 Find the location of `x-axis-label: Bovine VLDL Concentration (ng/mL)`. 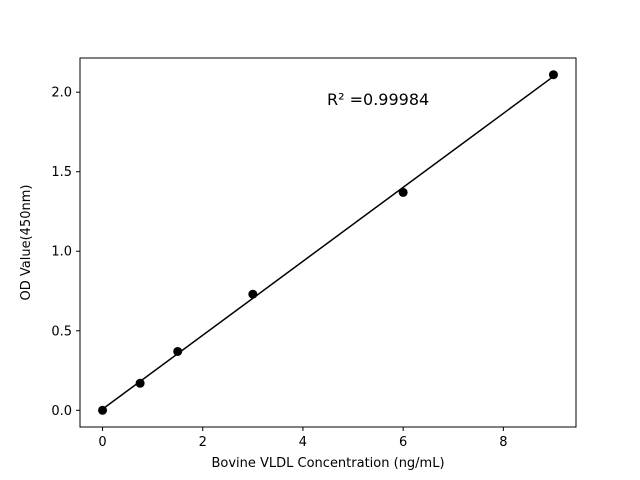

x-axis-label: Bovine VLDL Concentration (ng/mL) is located at coordinates (327, 463).